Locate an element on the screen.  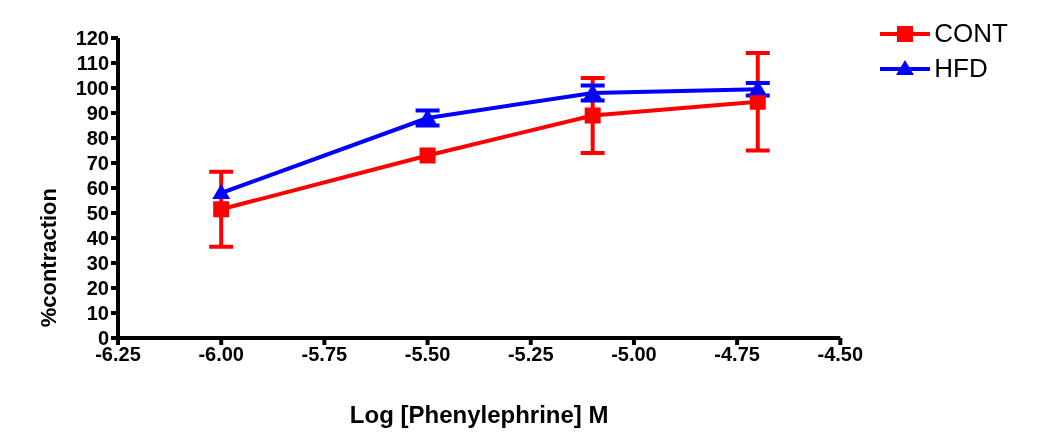
y-tick-label: 120 is located at coordinates (92, 38).